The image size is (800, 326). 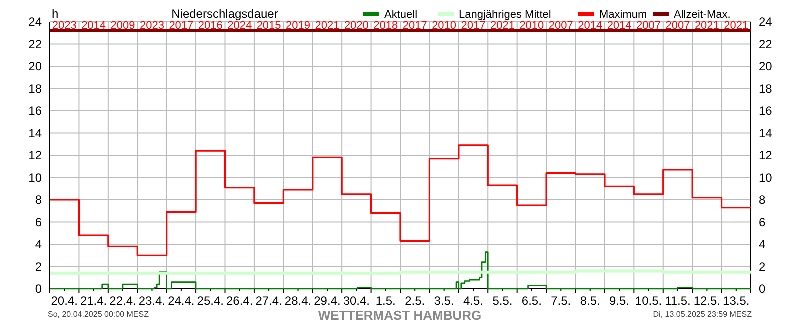 I want to click on x-tick-label: 22.4., so click(x=123, y=301).